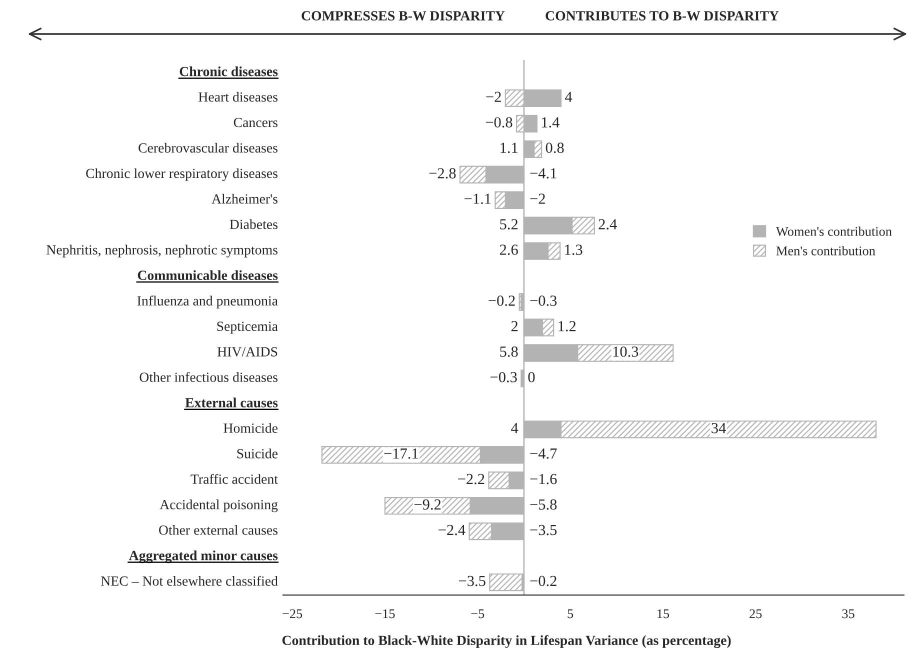 This screenshot has width=913, height=652. Describe the element at coordinates (719, 428) in the screenshot. I see `data-label: 34` at that location.